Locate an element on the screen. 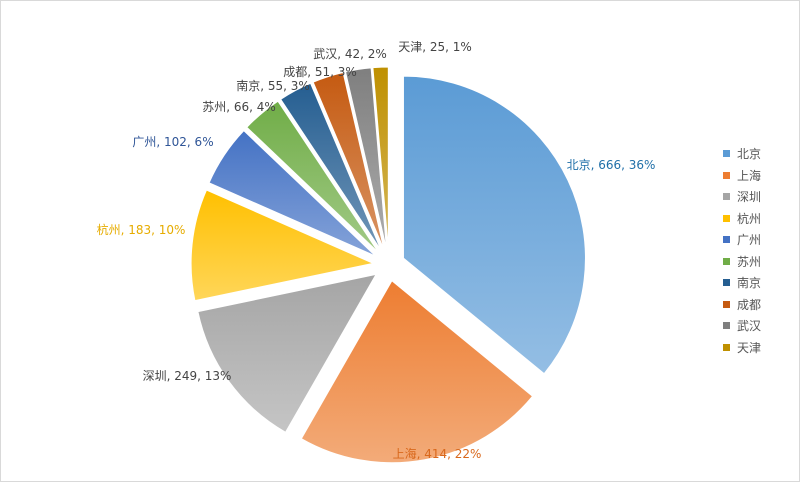 Image resolution: width=800 pixels, height=483 pixels. legend-label: 天津 is located at coordinates (749, 347).